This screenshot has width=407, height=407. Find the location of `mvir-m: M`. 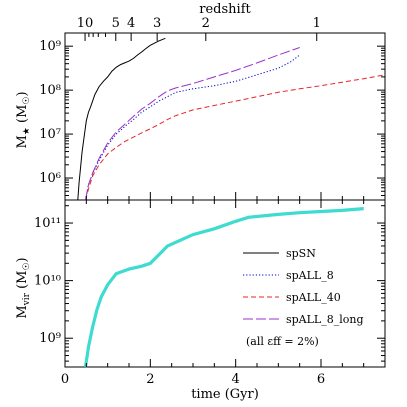

mvir-m: M is located at coordinates (22, 311).